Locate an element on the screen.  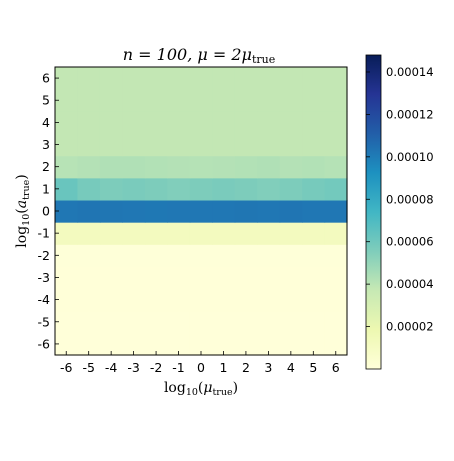
y-tick-label: 5 is located at coordinates (46, 100).